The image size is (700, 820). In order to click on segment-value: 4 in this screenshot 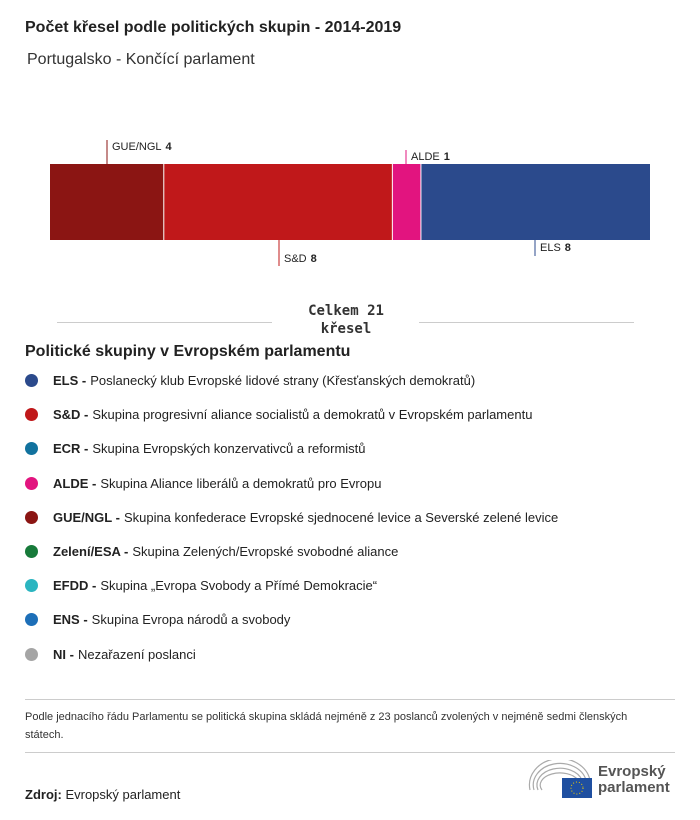, I will do `click(169, 147)`.